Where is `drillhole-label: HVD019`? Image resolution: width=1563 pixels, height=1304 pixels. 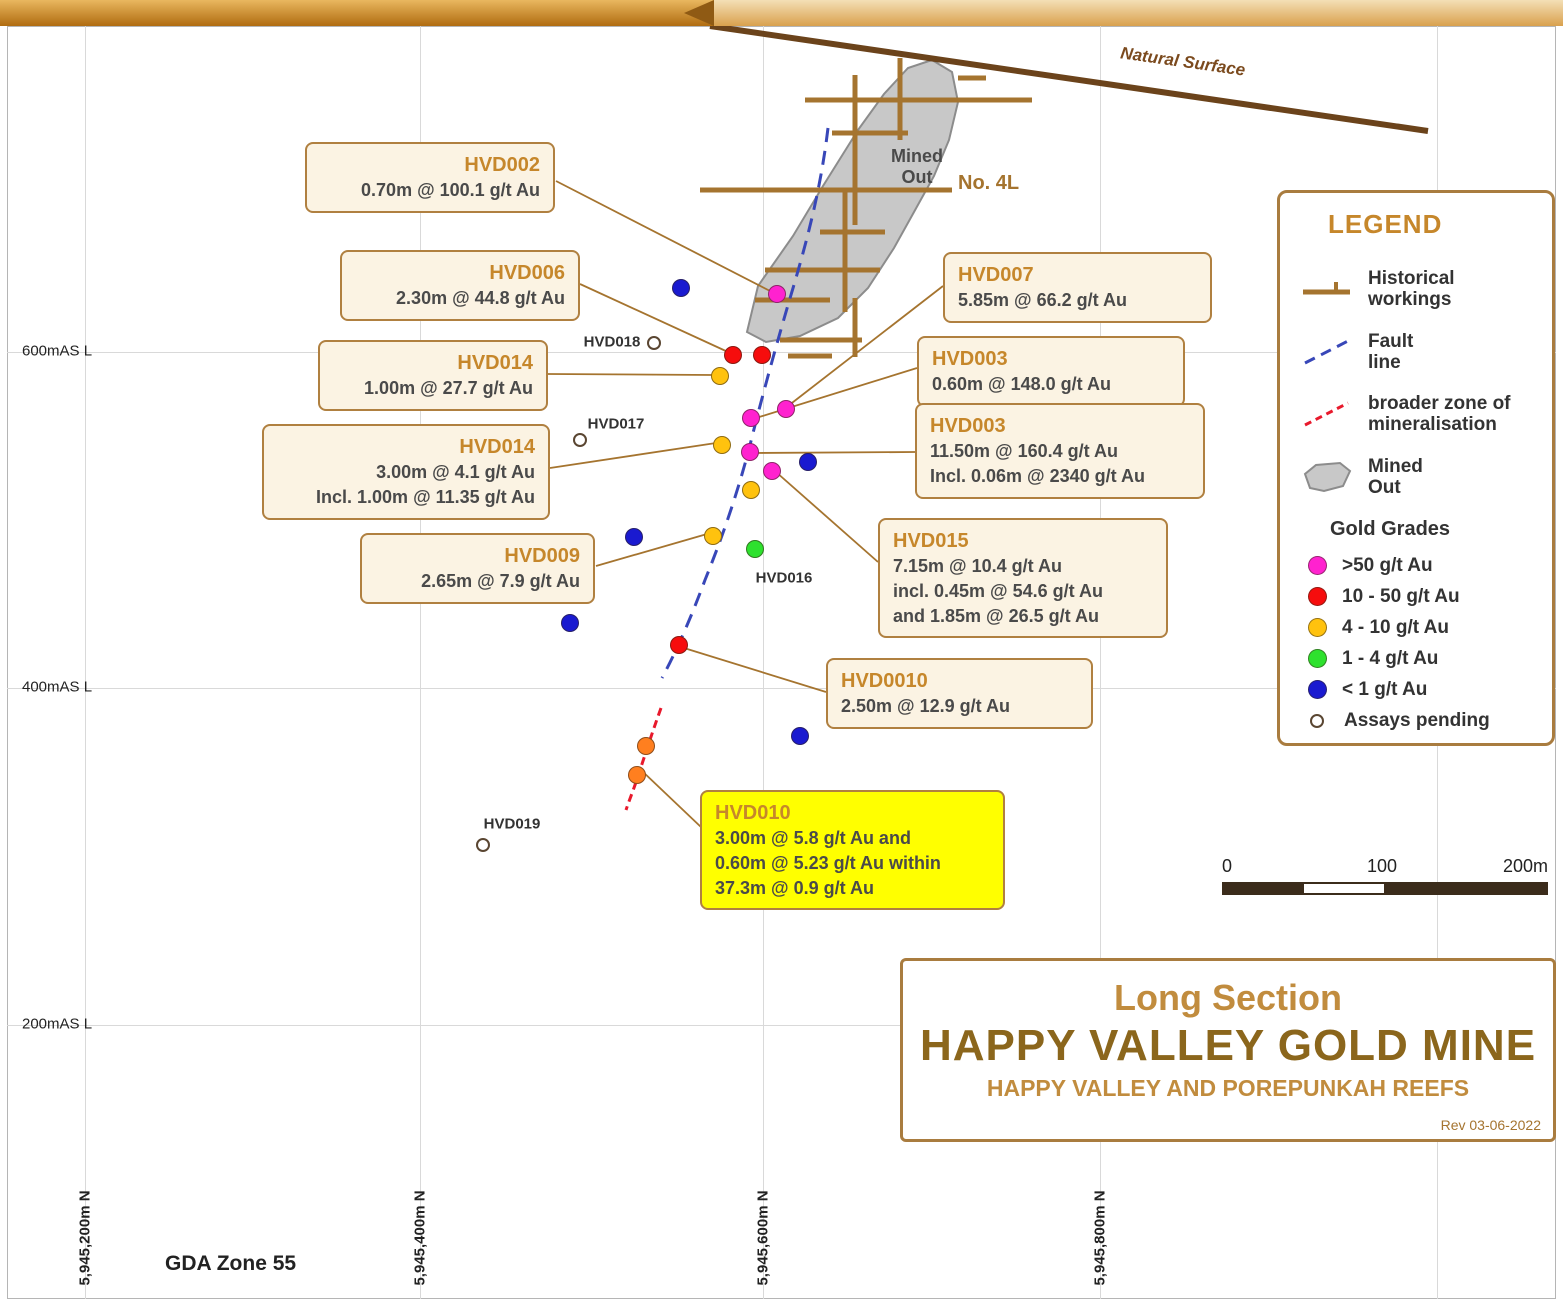
drillhole-label: HVD019 is located at coordinates (512, 824).